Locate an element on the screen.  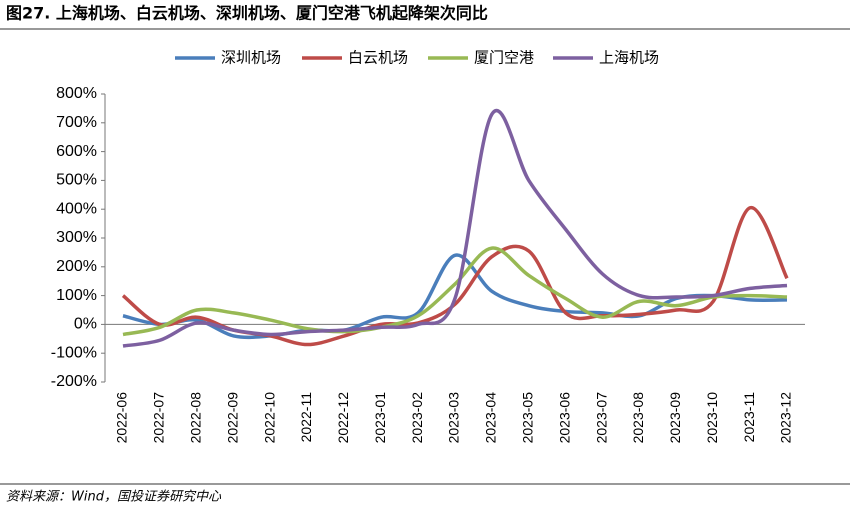
chart-title: 图27. 上海机场、白云机场、深圳机场、厦门空港飞机起降架次同比 is located at coordinates (247, 13).